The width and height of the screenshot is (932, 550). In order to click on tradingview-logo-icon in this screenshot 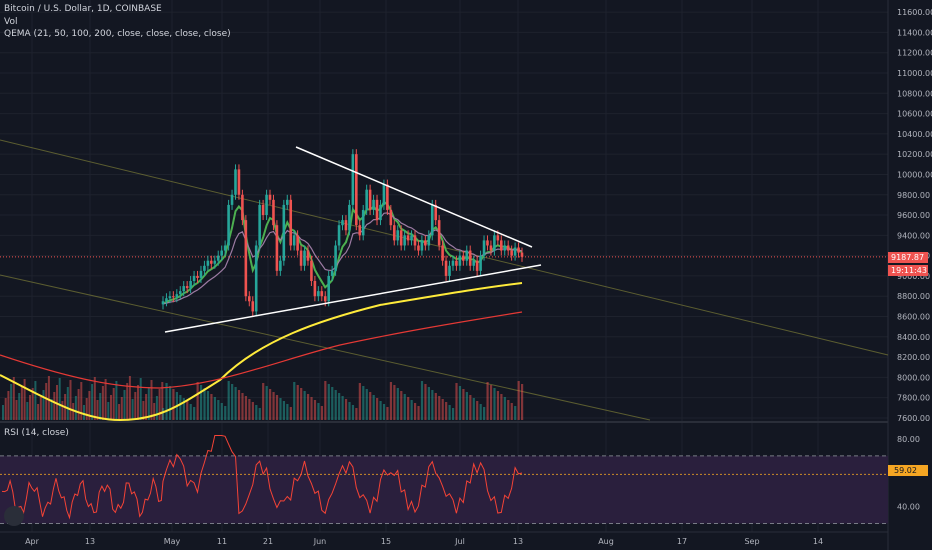, I will do `click(14, 516)`.